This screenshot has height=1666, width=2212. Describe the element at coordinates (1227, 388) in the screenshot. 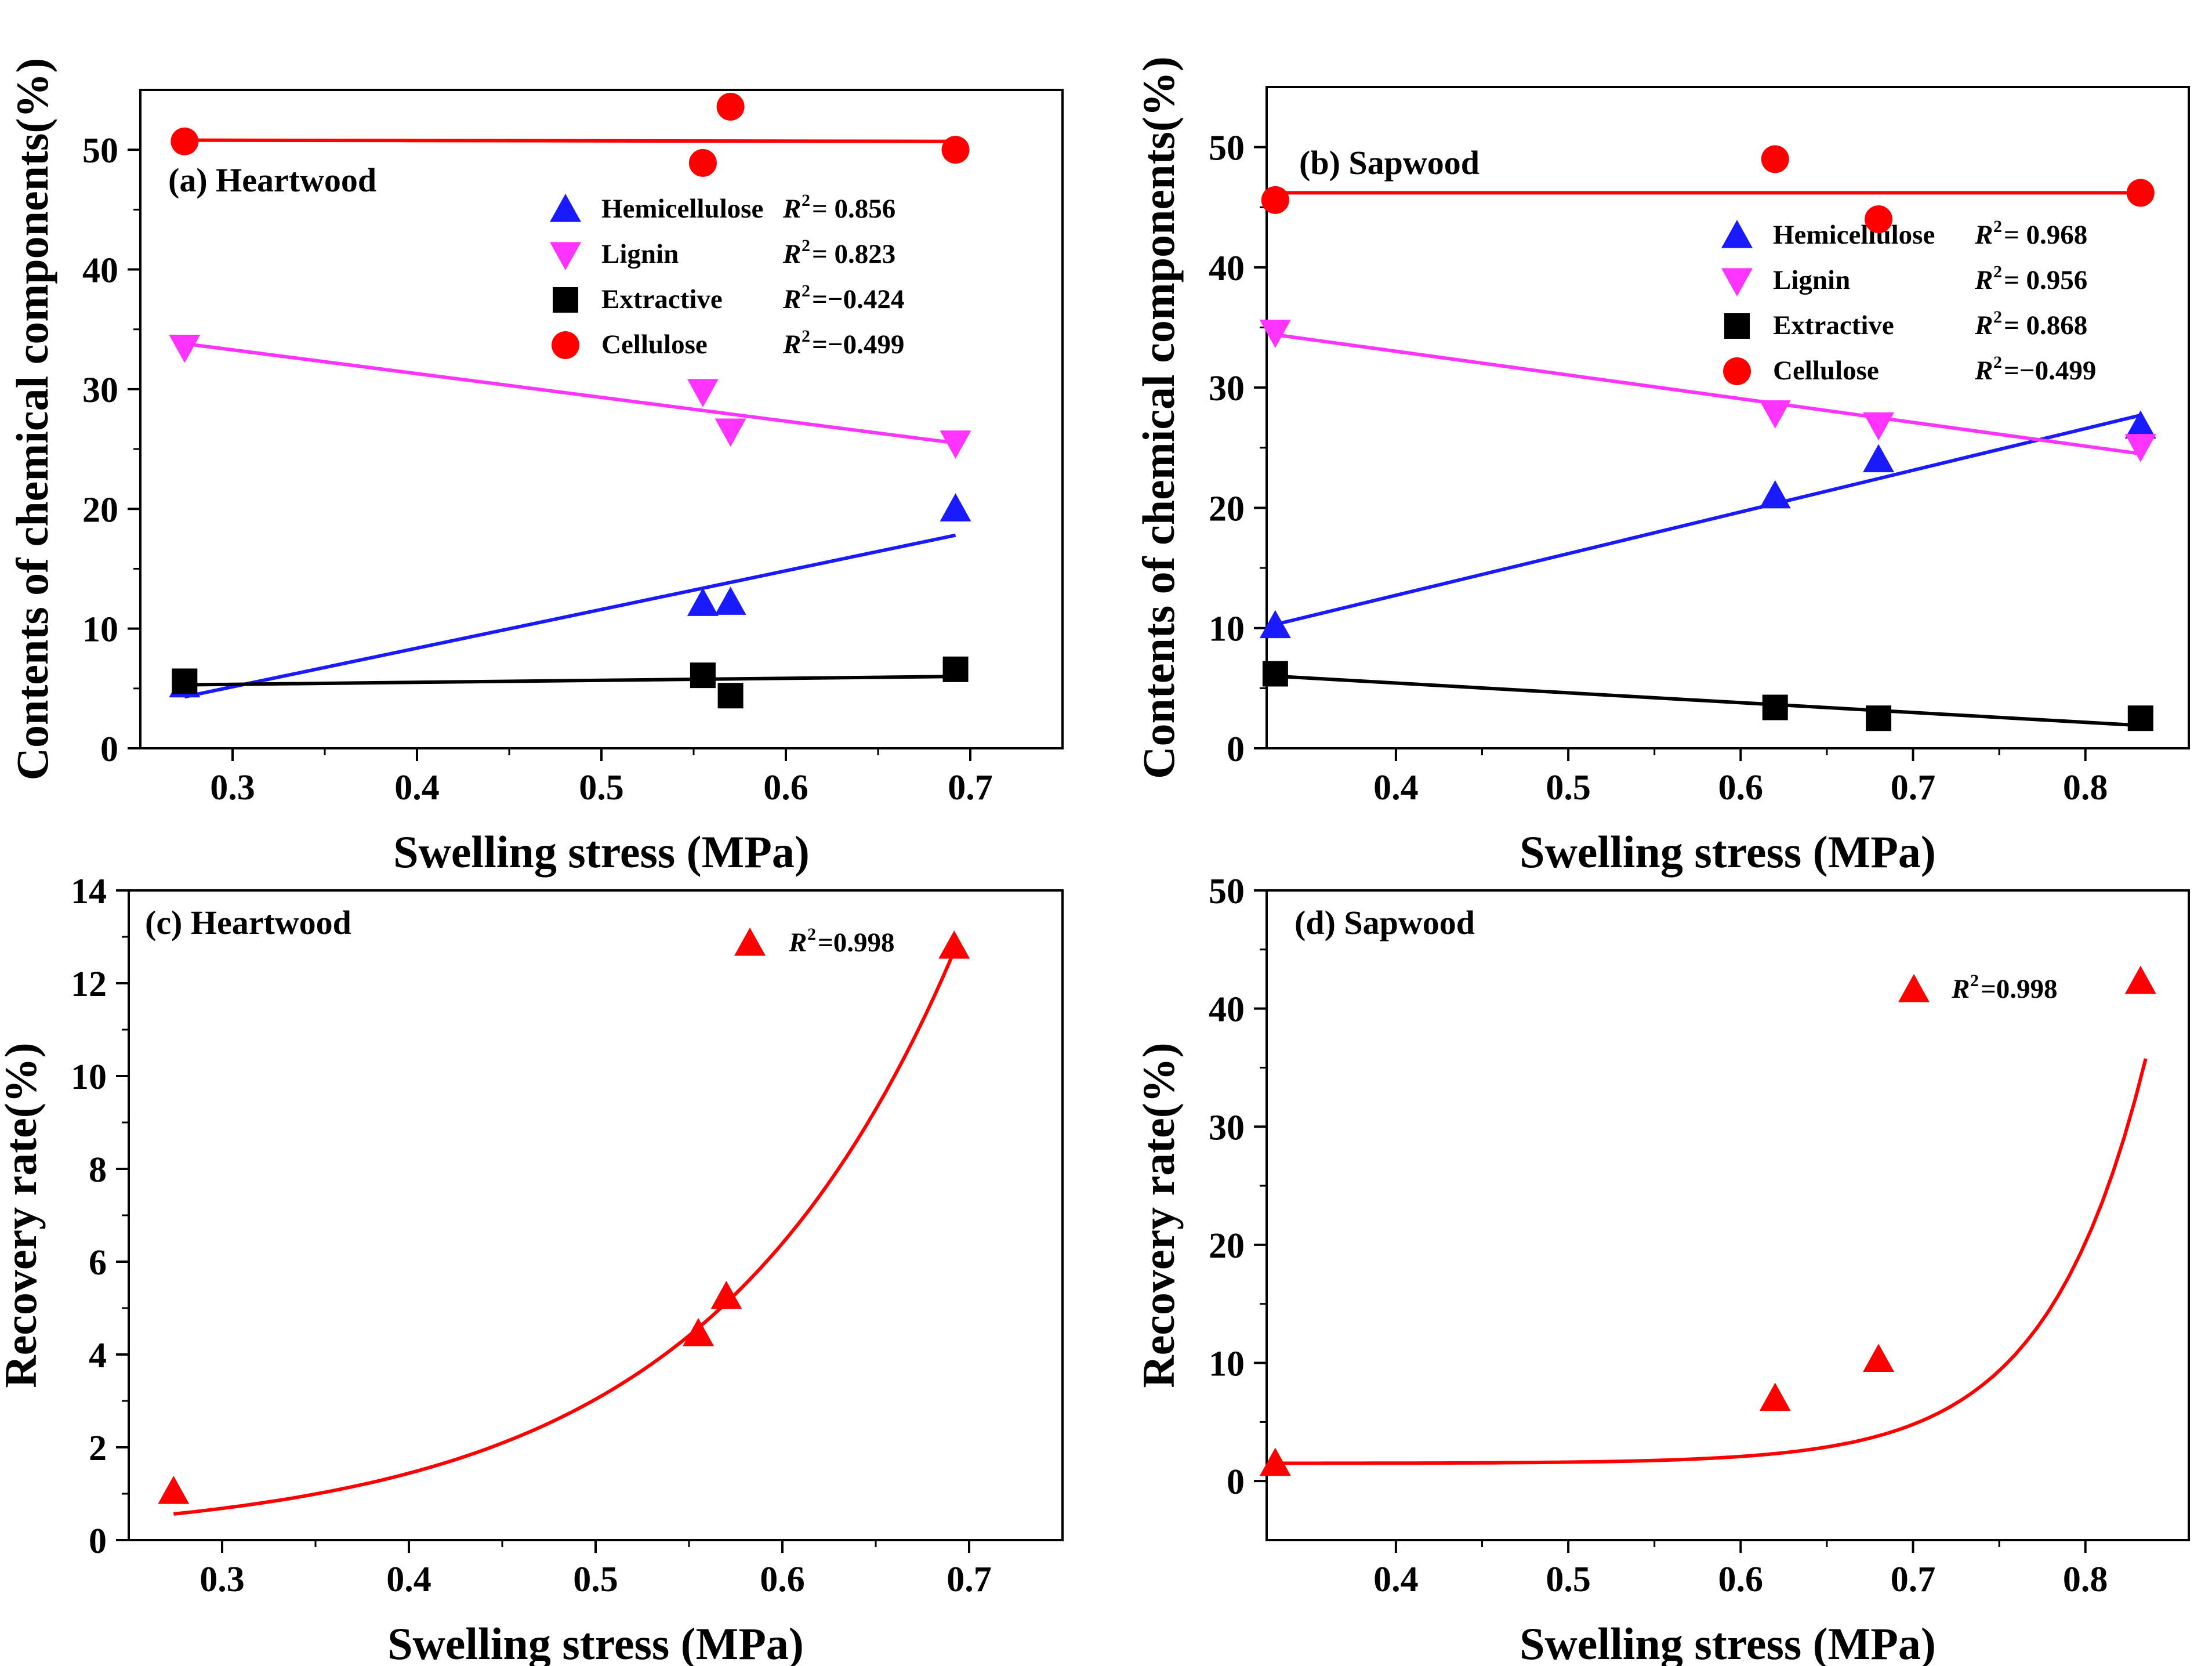

I see `y-tick-label: 30` at that location.